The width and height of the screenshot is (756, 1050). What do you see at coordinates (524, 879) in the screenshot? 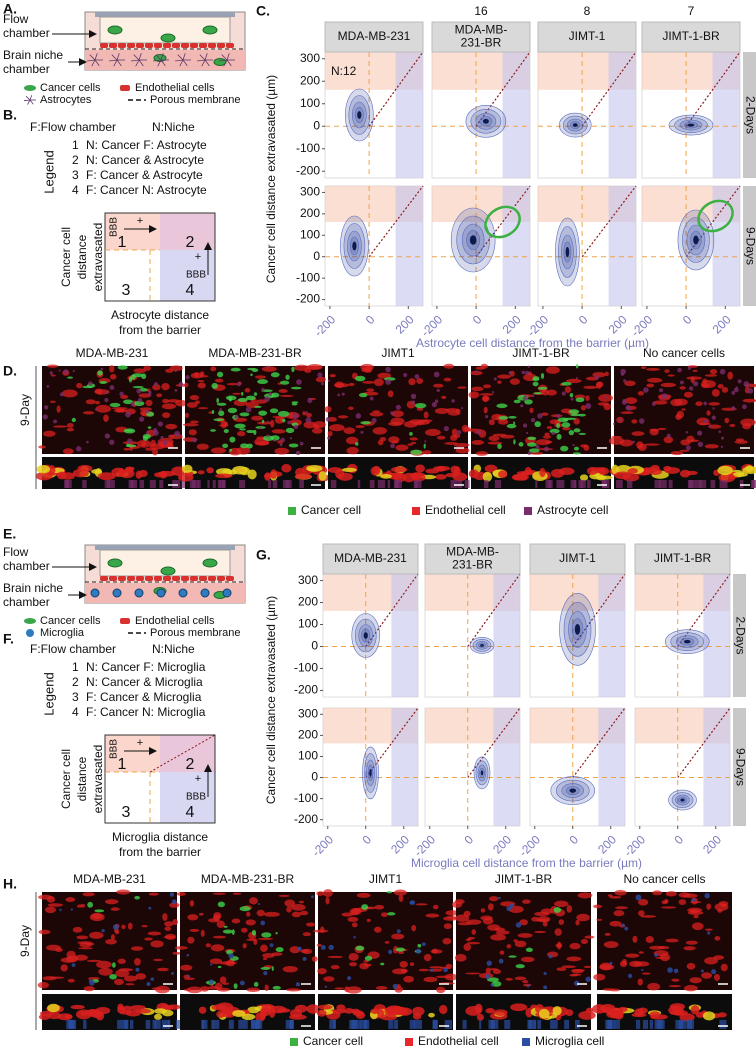
I see `image-title: JIMT-1-BR` at bounding box center [524, 879].